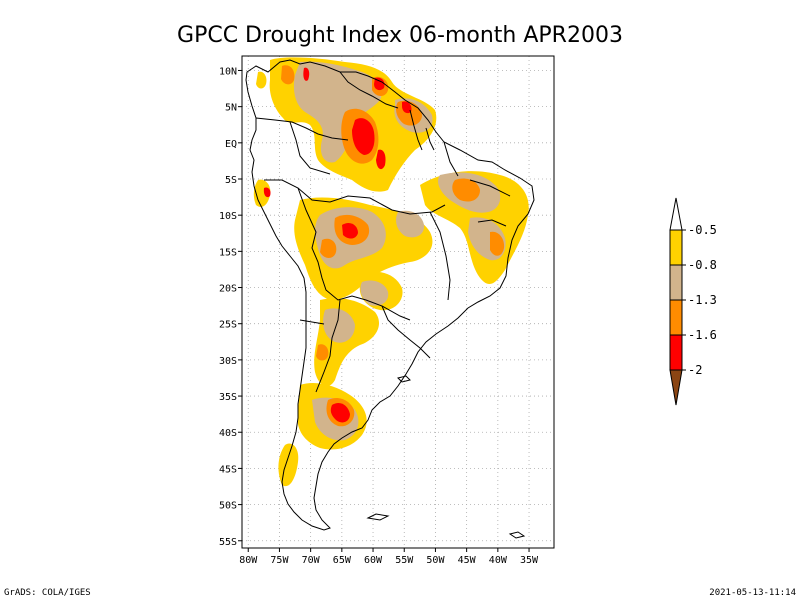 This screenshot has height=600, width=800. What do you see at coordinates (228, 361) in the screenshot?
I see `lat-tick-label: 30S` at bounding box center [228, 361].